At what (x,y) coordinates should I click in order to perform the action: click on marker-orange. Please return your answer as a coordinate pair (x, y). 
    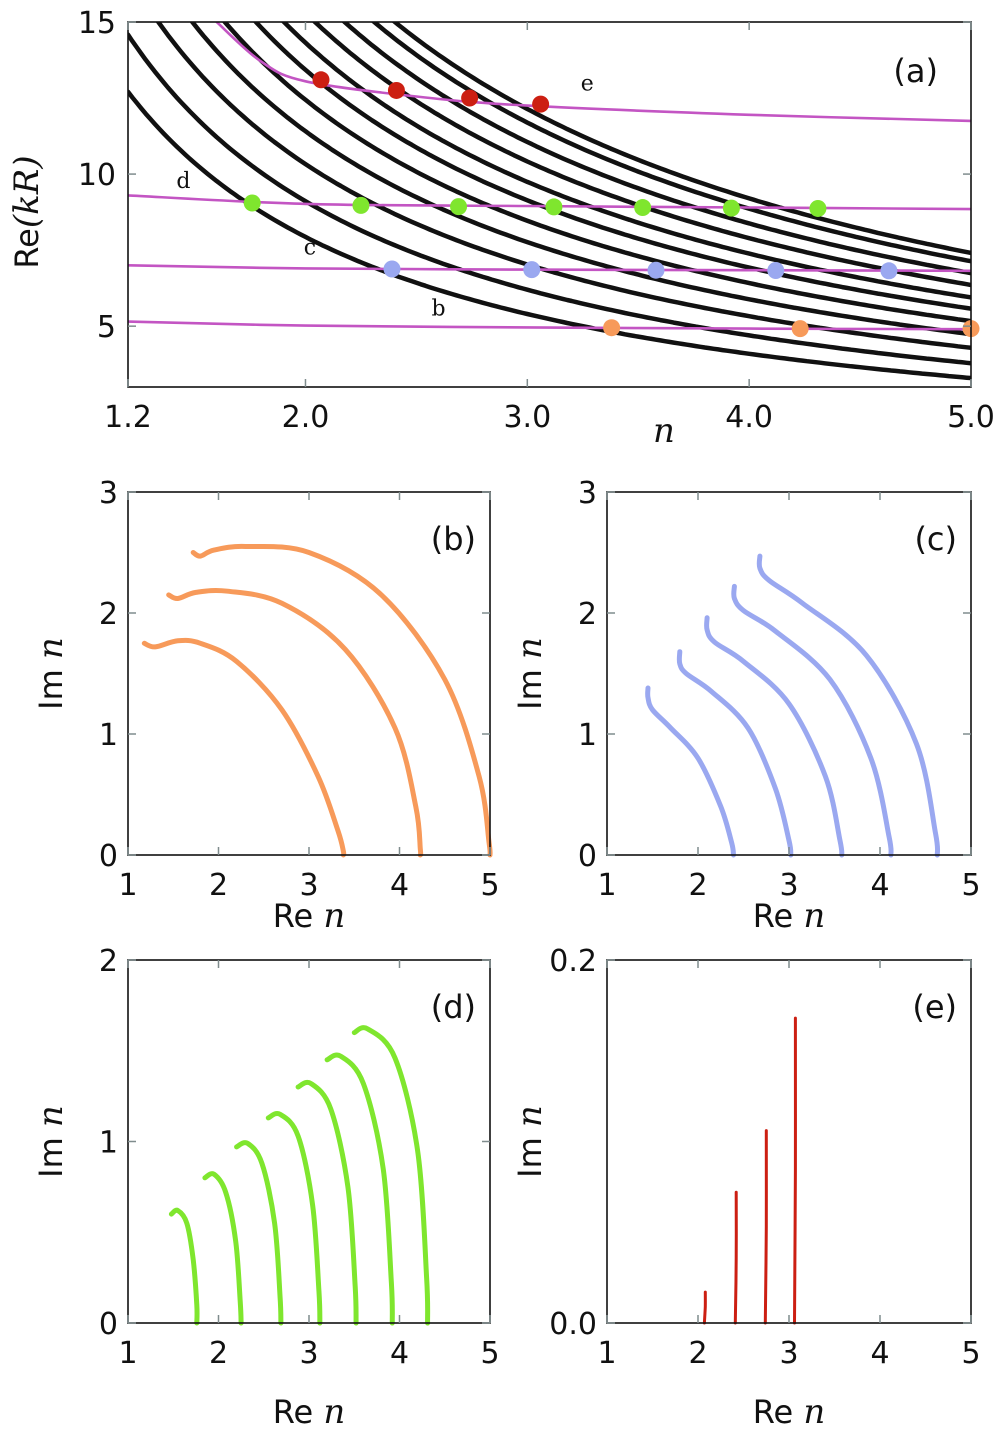
    Looking at the image, I should click on (800, 329).